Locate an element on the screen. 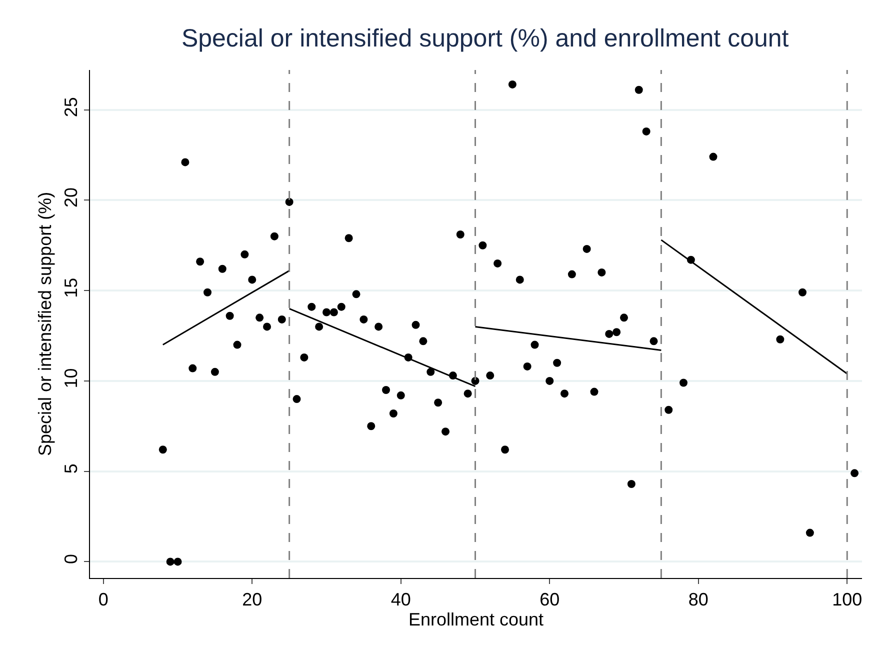 The height and width of the screenshot is (648, 882). y-tick-label: 15 is located at coordinates (70, 288).